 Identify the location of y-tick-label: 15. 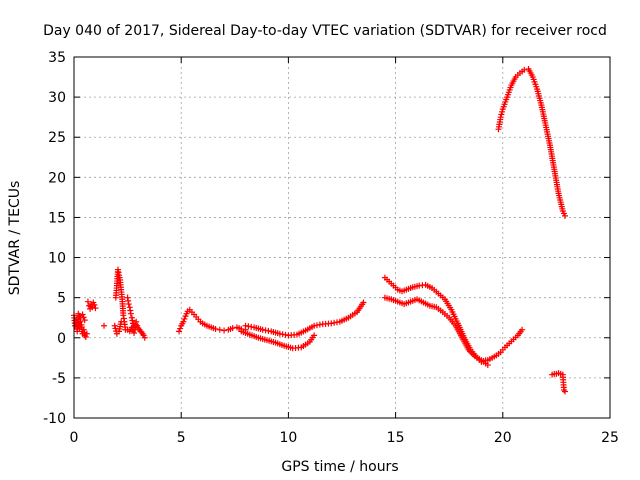
(57, 218).